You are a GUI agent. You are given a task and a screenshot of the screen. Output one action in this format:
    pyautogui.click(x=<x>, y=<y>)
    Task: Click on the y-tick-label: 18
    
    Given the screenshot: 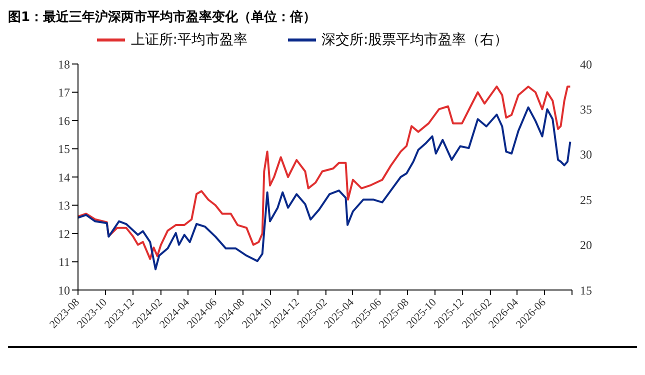 What is the action you would take?
    pyautogui.click(x=64, y=64)
    